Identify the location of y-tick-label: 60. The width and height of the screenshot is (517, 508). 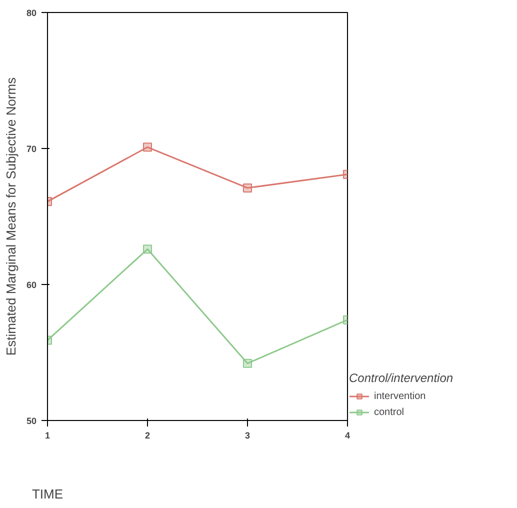
(31, 285).